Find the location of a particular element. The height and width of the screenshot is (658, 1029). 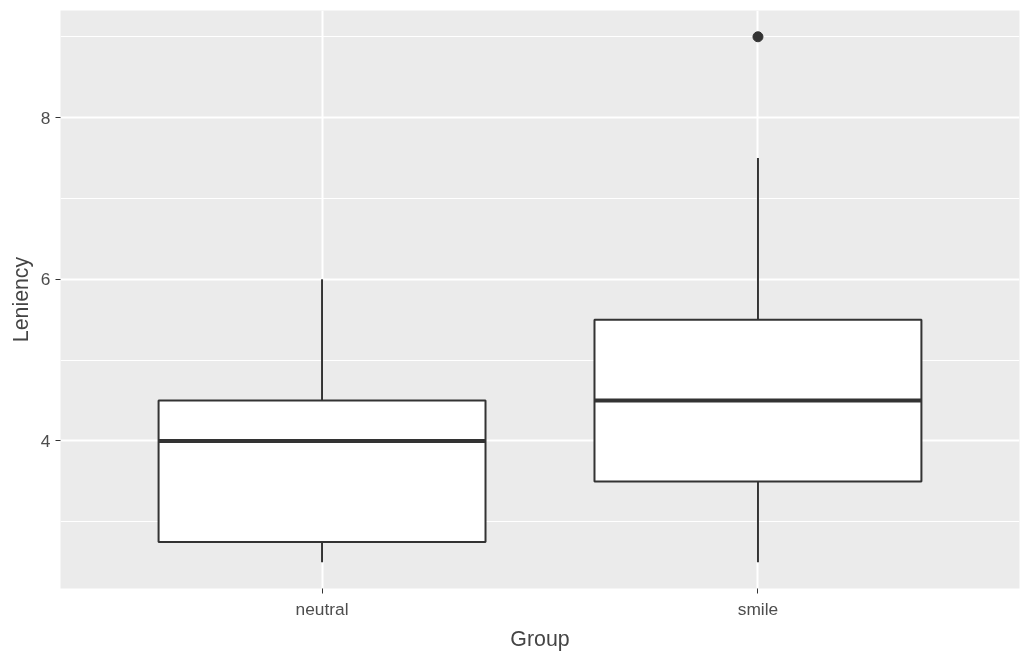

x-axis-title: Group is located at coordinates (540, 638).